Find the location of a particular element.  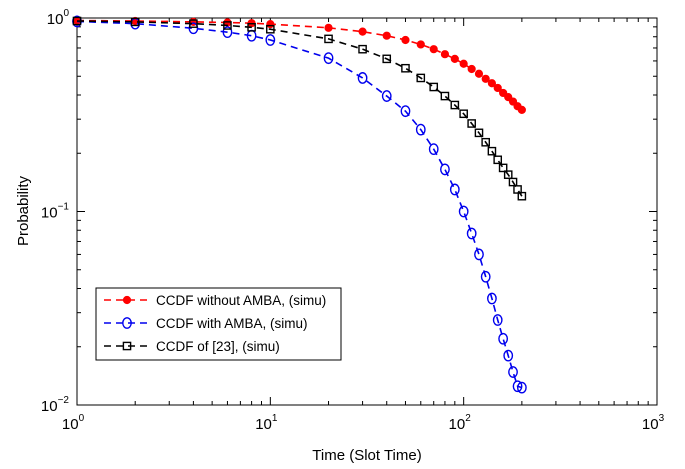

x-tick-label: 10⁰ is located at coordinates (73, 423).